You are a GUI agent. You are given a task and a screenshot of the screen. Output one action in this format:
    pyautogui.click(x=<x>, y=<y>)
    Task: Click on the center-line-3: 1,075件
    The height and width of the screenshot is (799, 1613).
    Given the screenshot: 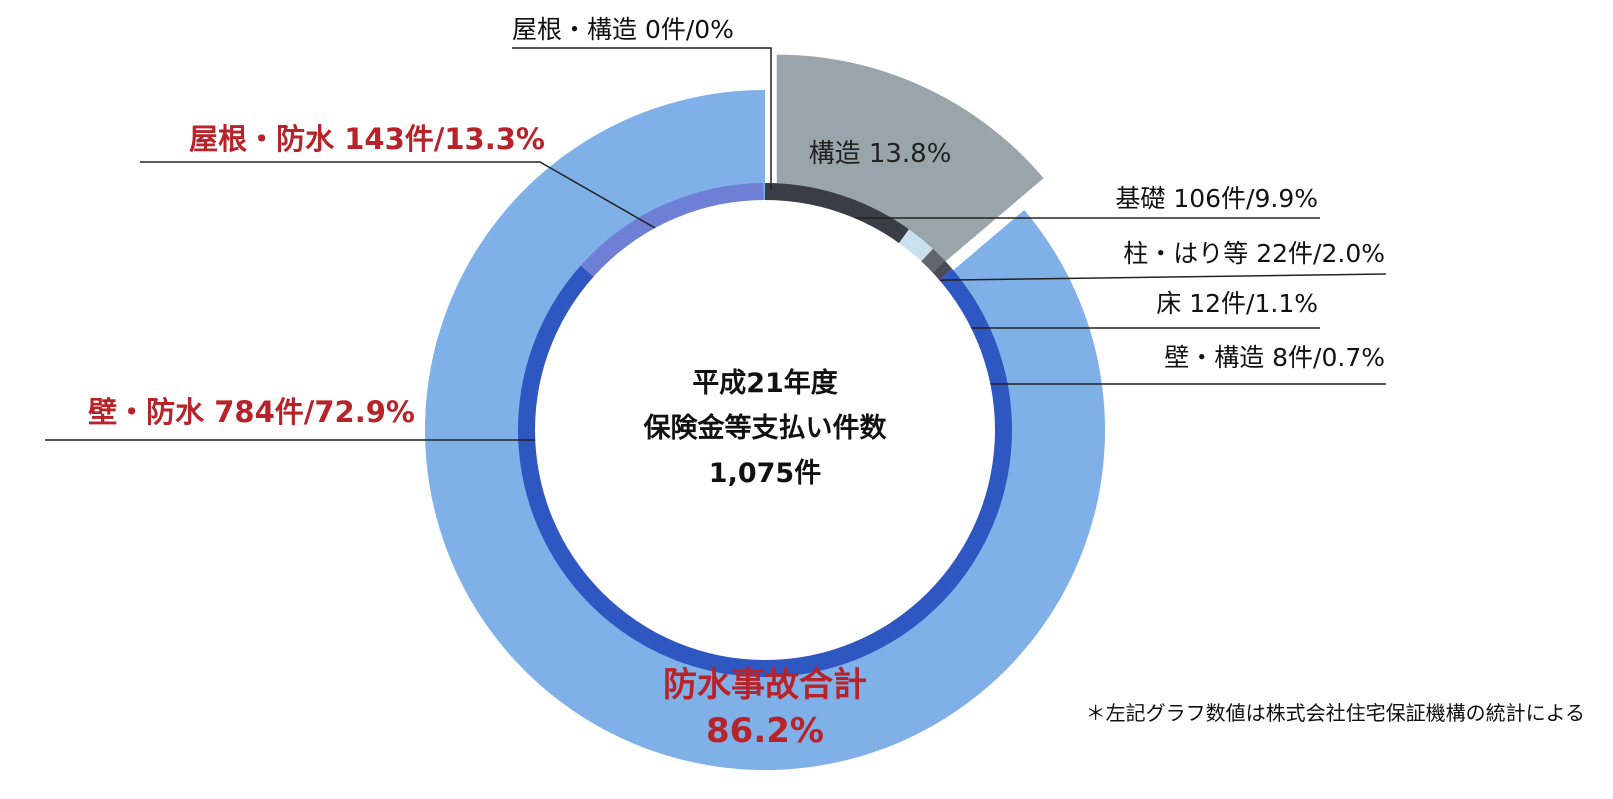 What is the action you would take?
    pyautogui.click(x=765, y=473)
    